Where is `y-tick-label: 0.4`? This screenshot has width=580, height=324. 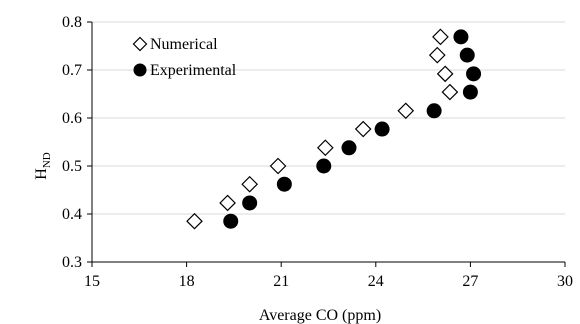 y-tick-label: 0.4 is located at coordinates (72, 214).